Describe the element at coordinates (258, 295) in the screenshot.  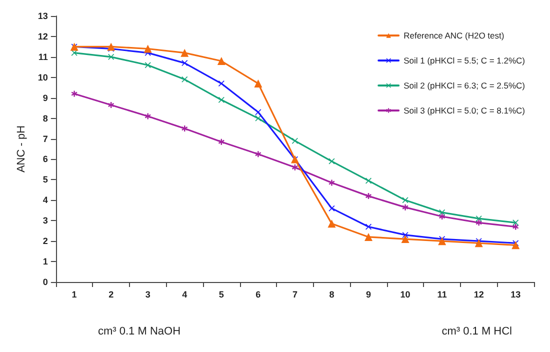
I see `x-tick-label: 6` at that location.